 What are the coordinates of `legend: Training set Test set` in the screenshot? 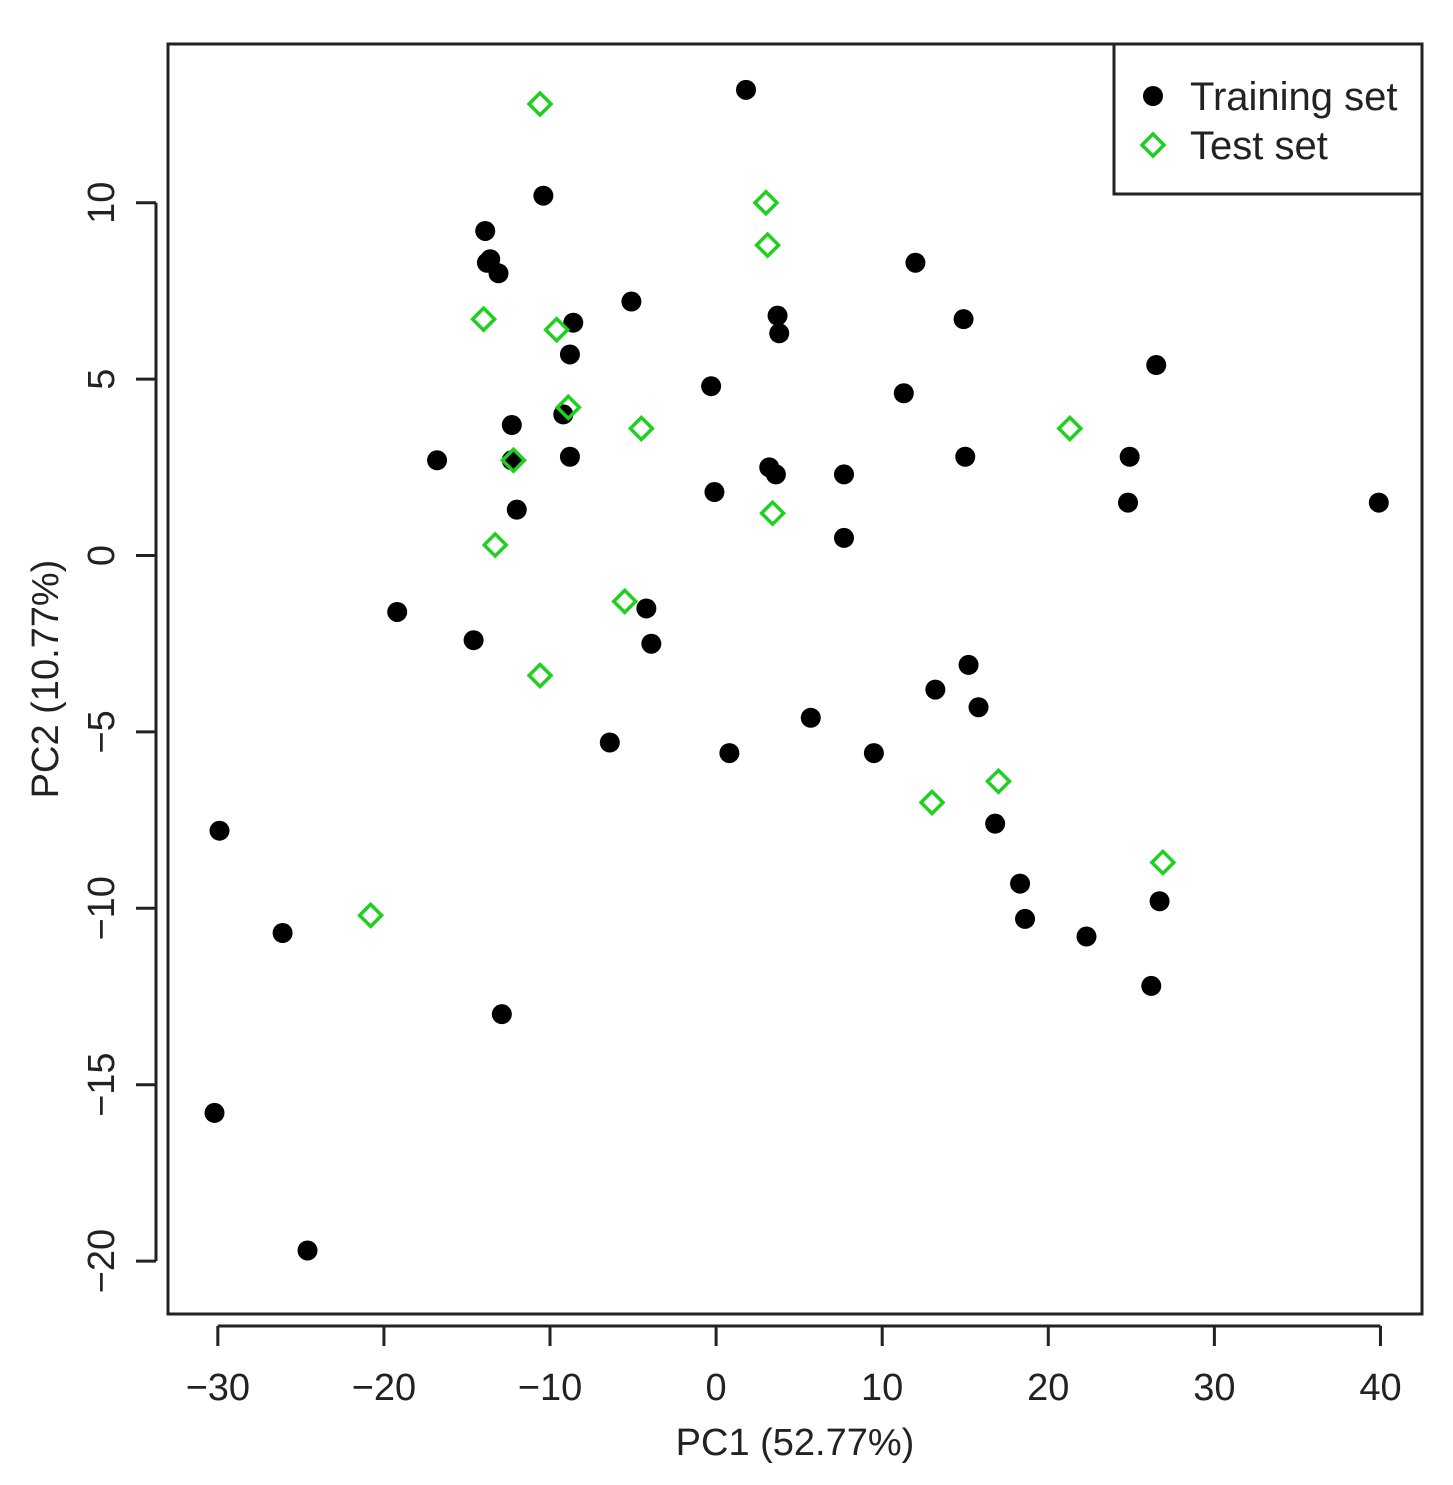 It's located at (1268, 119).